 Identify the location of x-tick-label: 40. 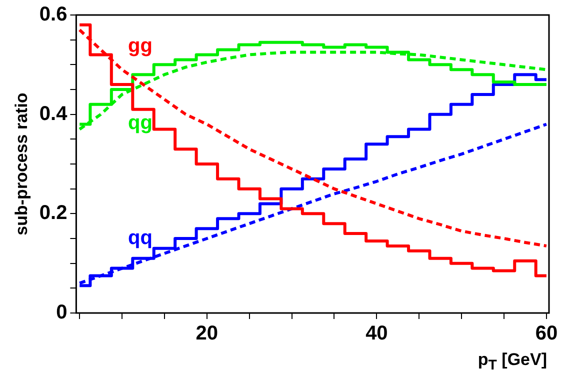
(377, 333).